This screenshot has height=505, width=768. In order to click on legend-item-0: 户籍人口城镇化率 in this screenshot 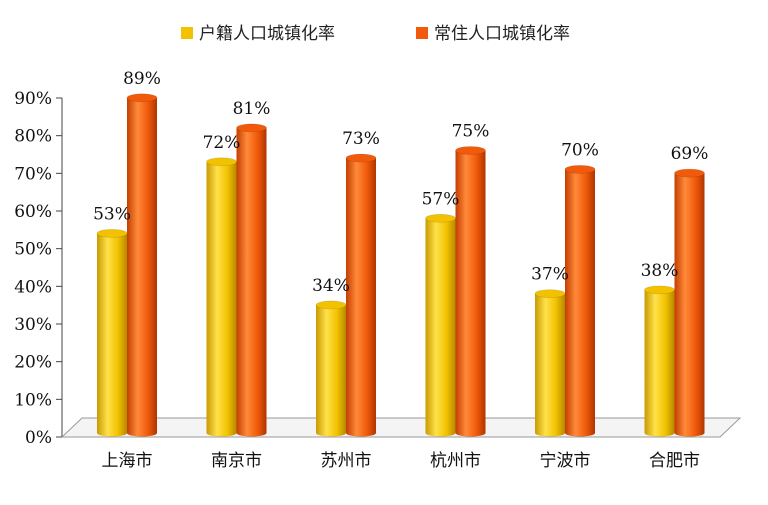, I will do `click(258, 34)`.